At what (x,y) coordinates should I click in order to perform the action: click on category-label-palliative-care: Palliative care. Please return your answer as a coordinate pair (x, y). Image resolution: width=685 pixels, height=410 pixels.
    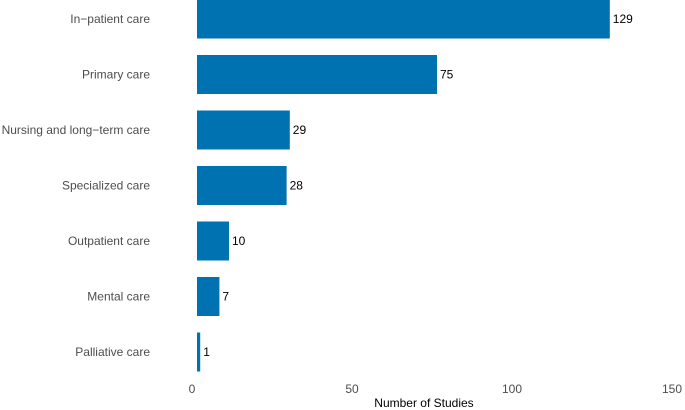
    Looking at the image, I should click on (112, 352).